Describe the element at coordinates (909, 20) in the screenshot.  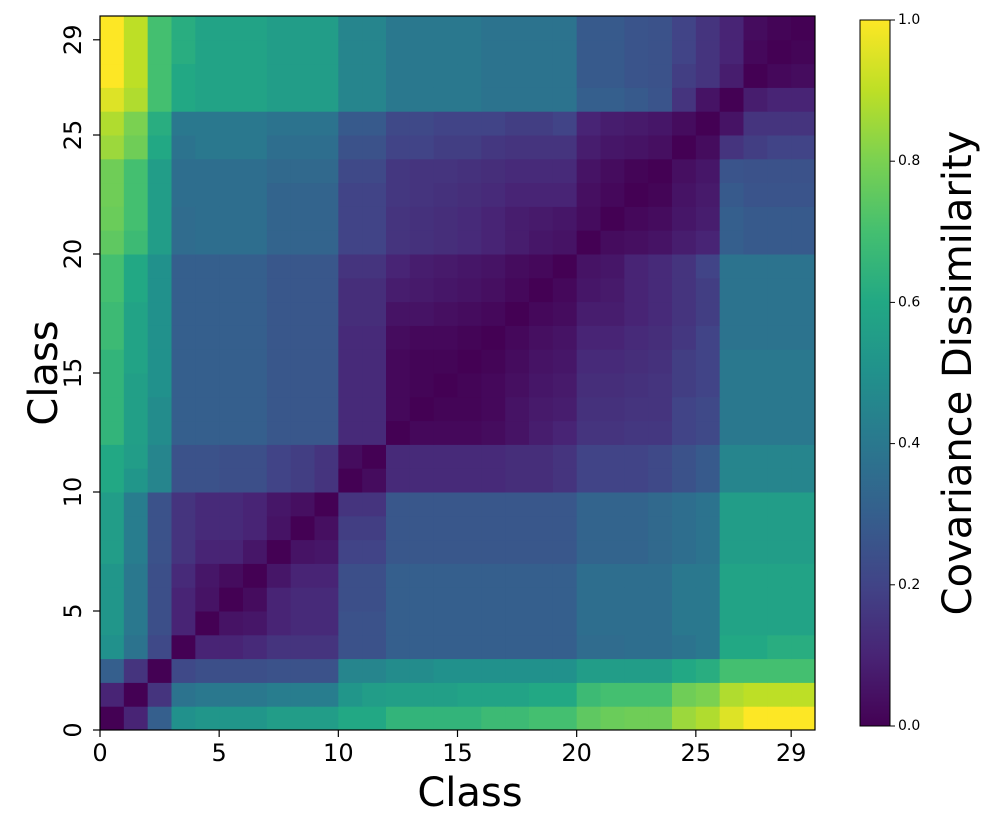
I see `colorbar-tick-label: 1.0` at that location.